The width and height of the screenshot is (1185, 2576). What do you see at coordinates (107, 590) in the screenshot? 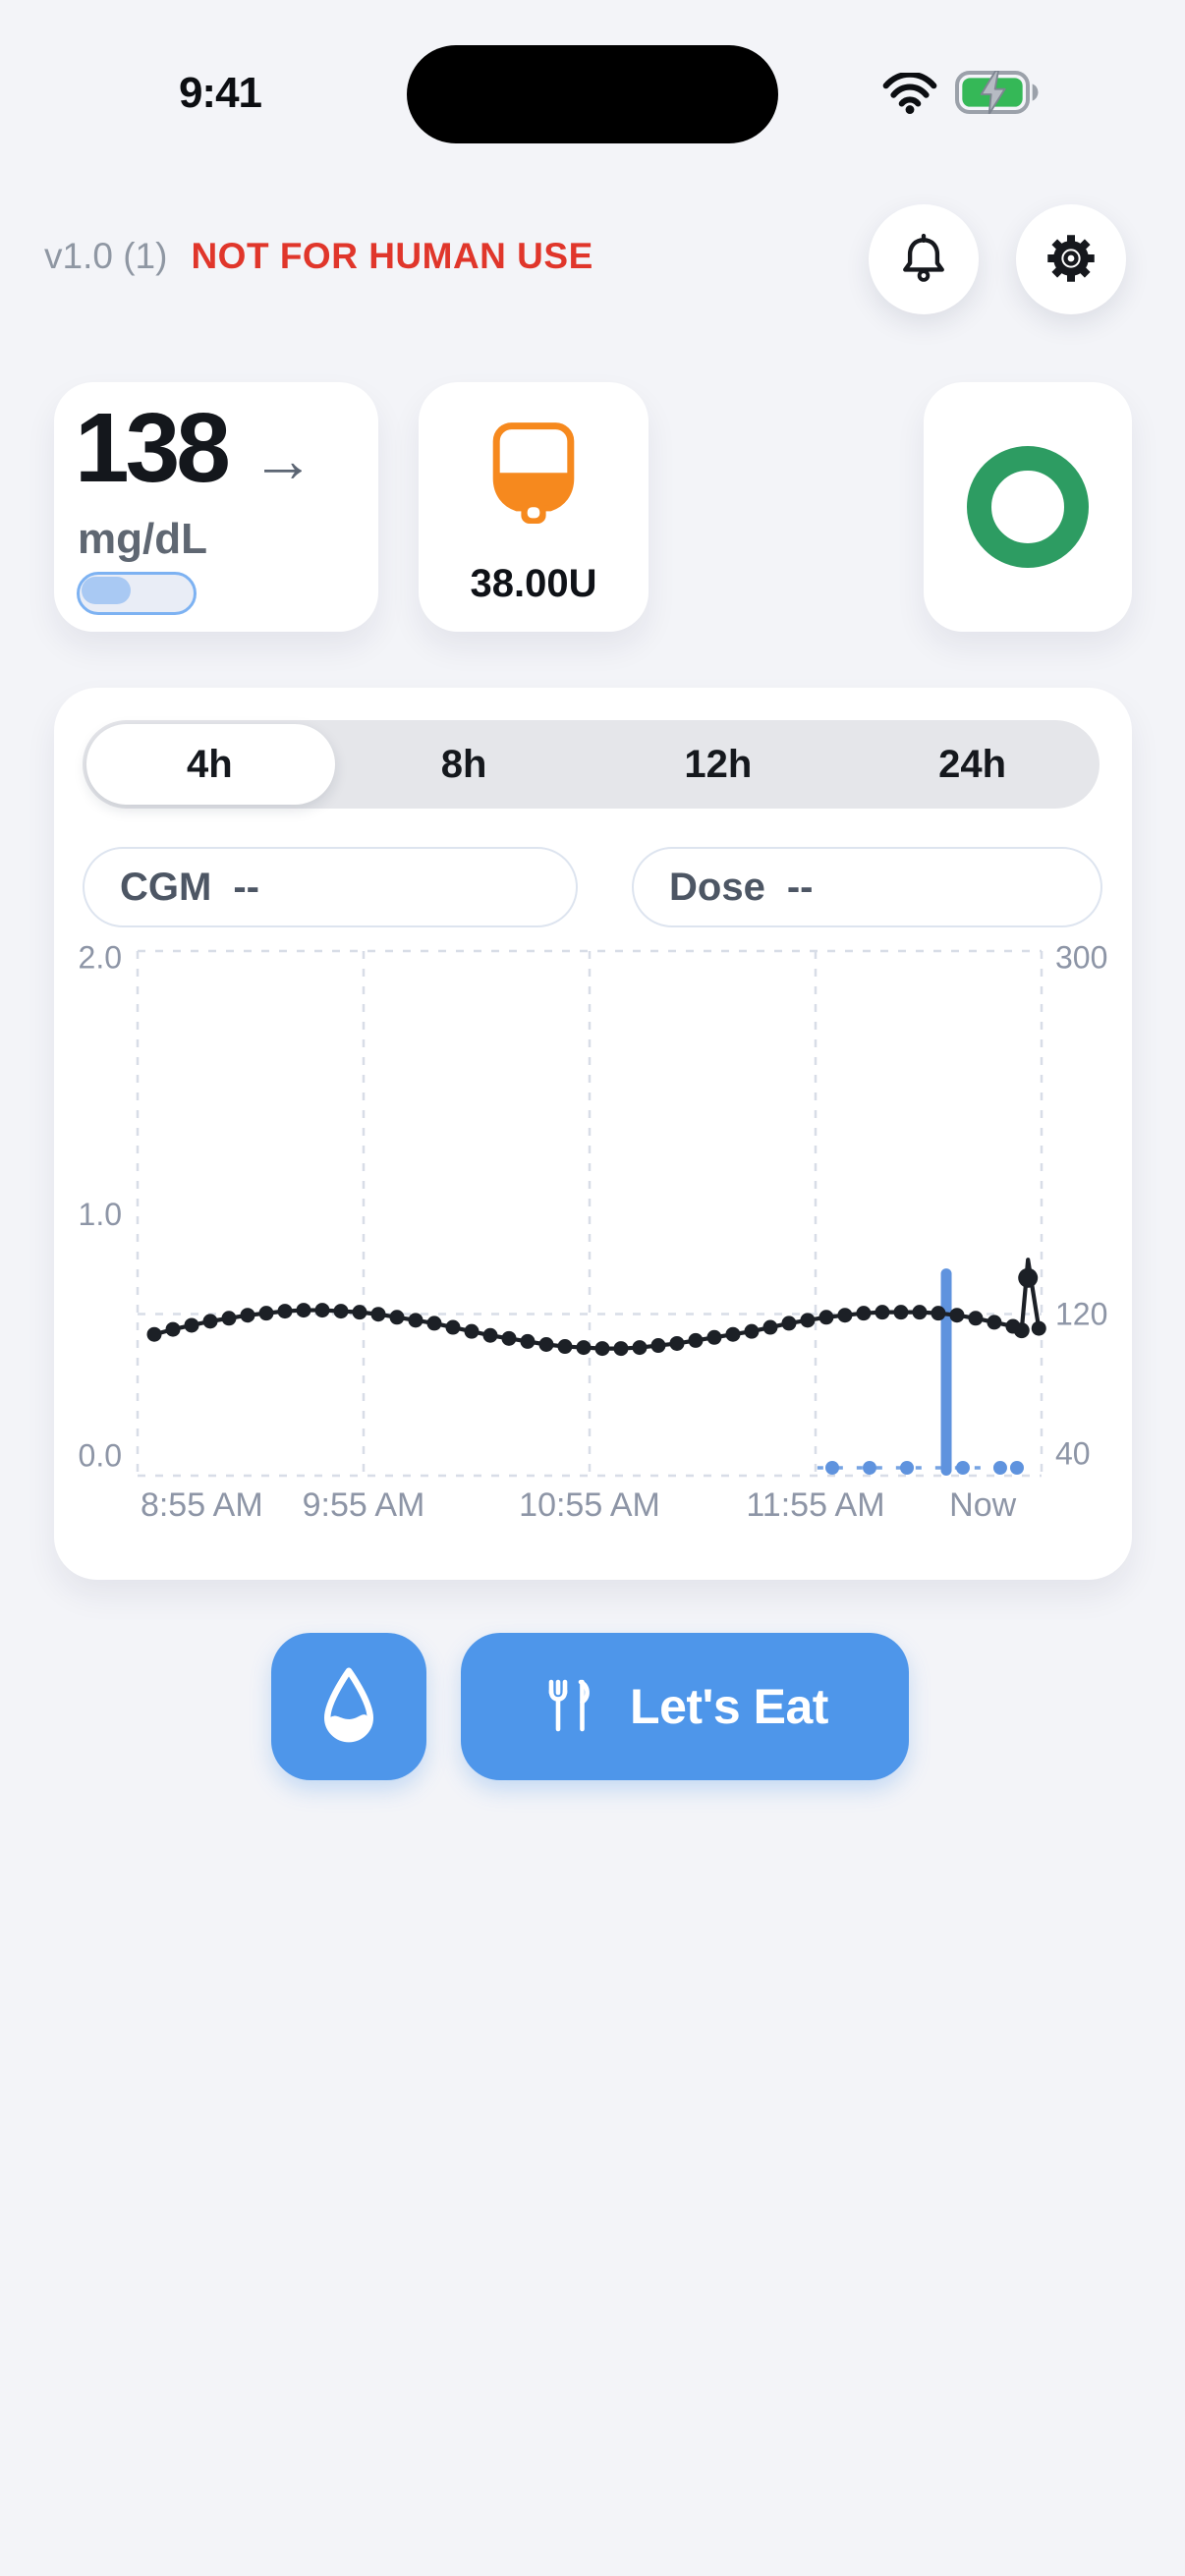
I see `toggle-knob` at bounding box center [107, 590].